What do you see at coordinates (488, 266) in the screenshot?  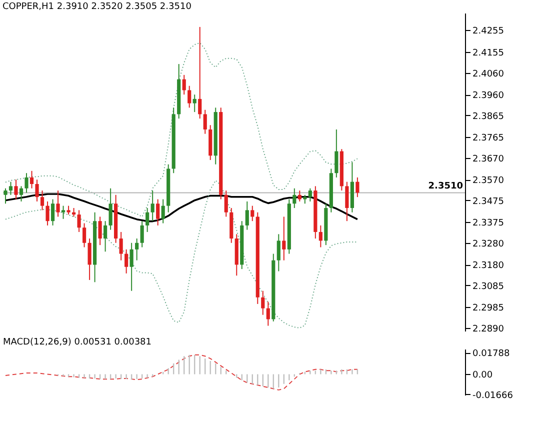 I see `y-tick-label: 2.3180` at bounding box center [488, 266].